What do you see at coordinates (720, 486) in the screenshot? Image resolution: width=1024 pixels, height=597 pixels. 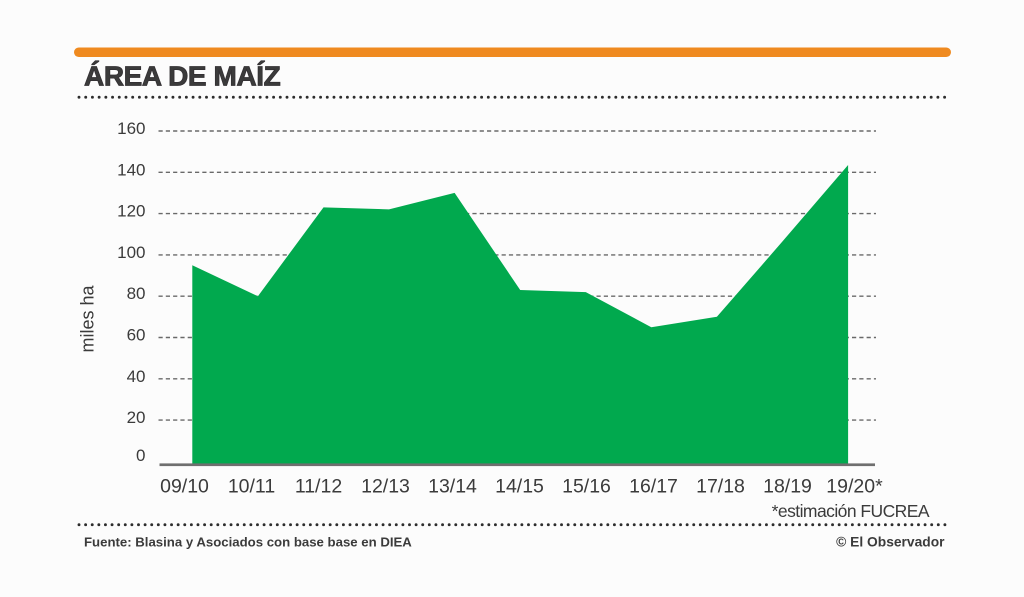 I see `svg-text: 17/18` at bounding box center [720, 486].